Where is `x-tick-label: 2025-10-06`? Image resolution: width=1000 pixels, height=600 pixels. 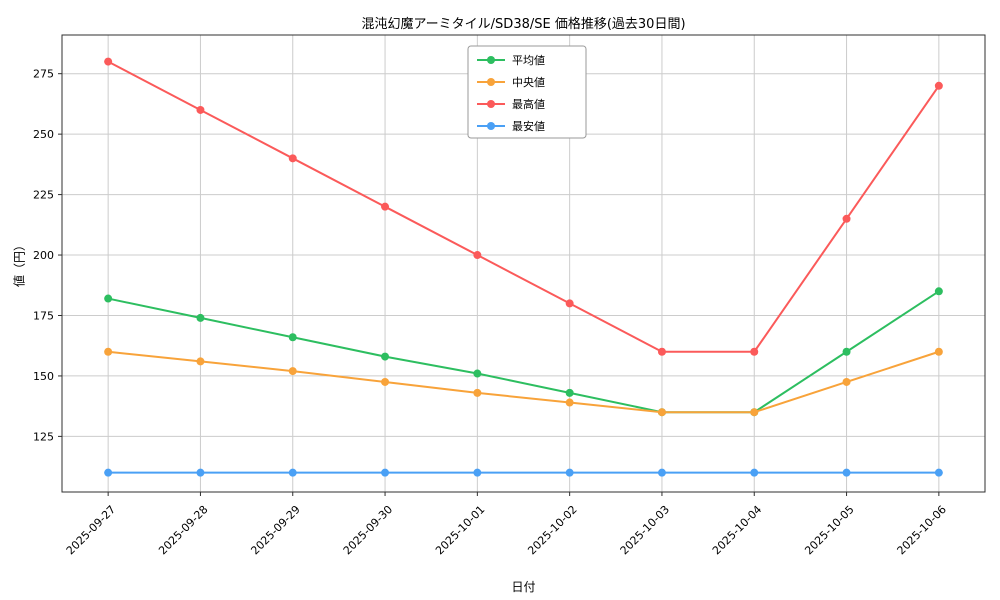
x-tick-label: 2025-10-06 is located at coordinates (922, 530).